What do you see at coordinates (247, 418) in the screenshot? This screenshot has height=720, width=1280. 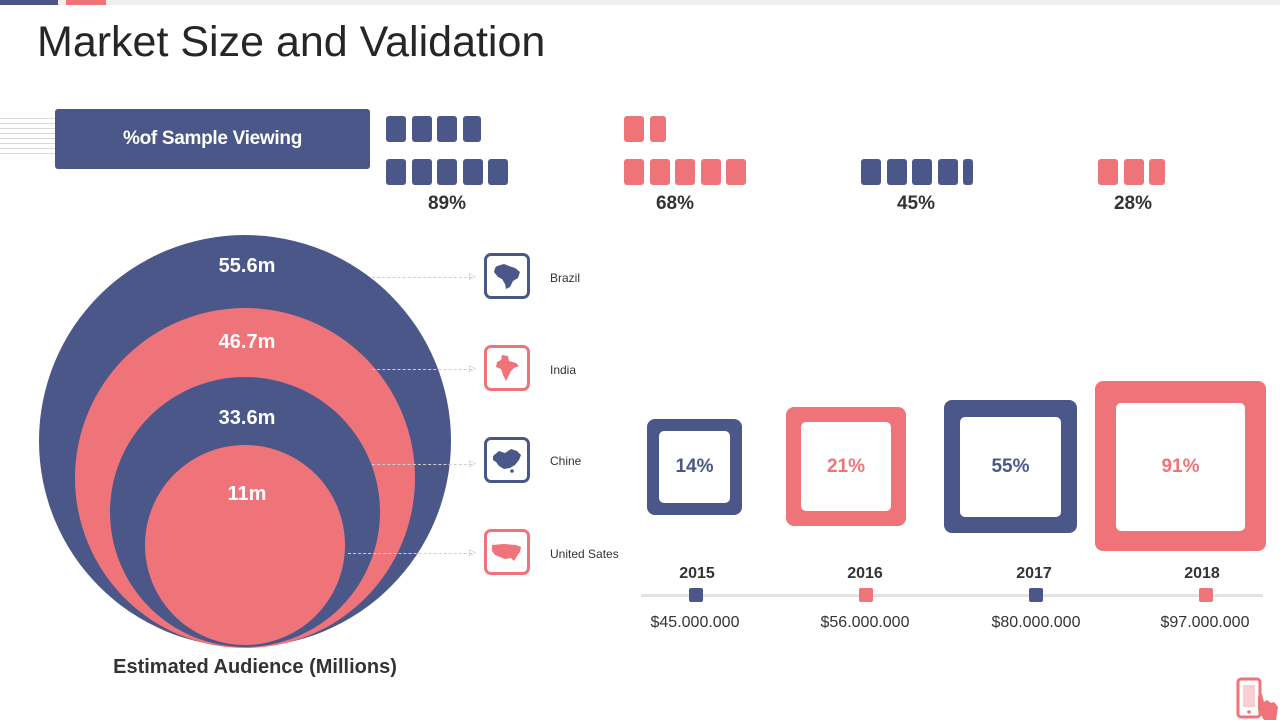 I see `audience-value-china: 33.6m` at bounding box center [247, 418].